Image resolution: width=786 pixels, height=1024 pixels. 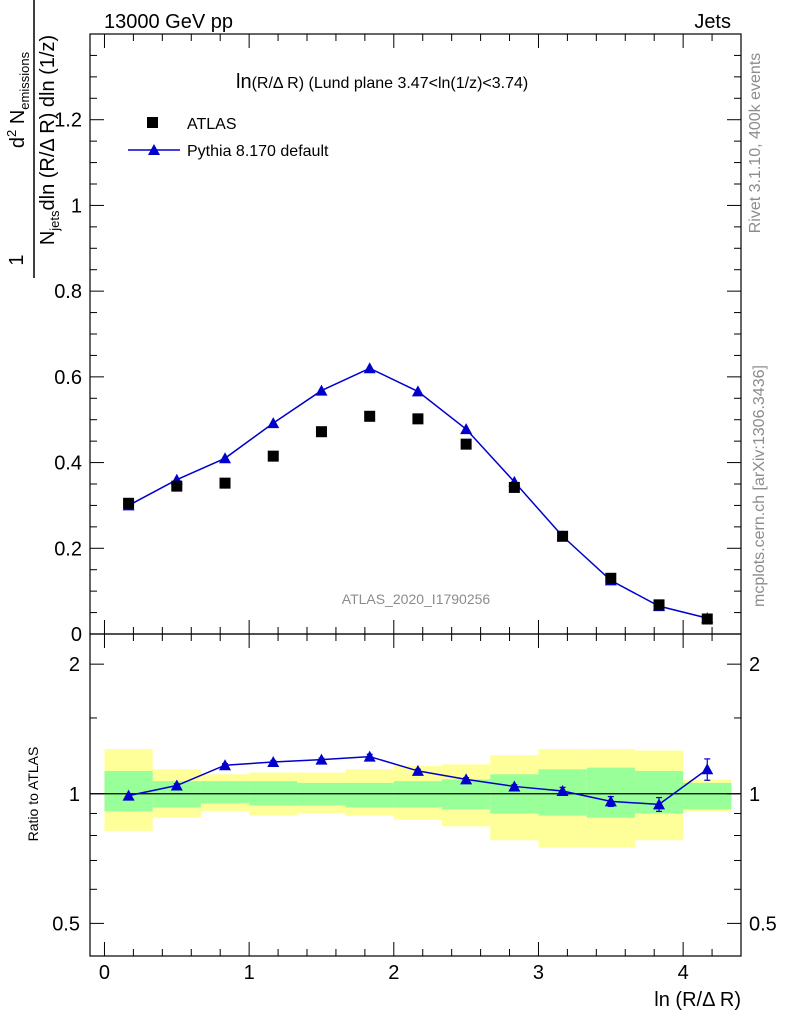 I want to click on x-tick-label: 3, so click(x=538, y=973).